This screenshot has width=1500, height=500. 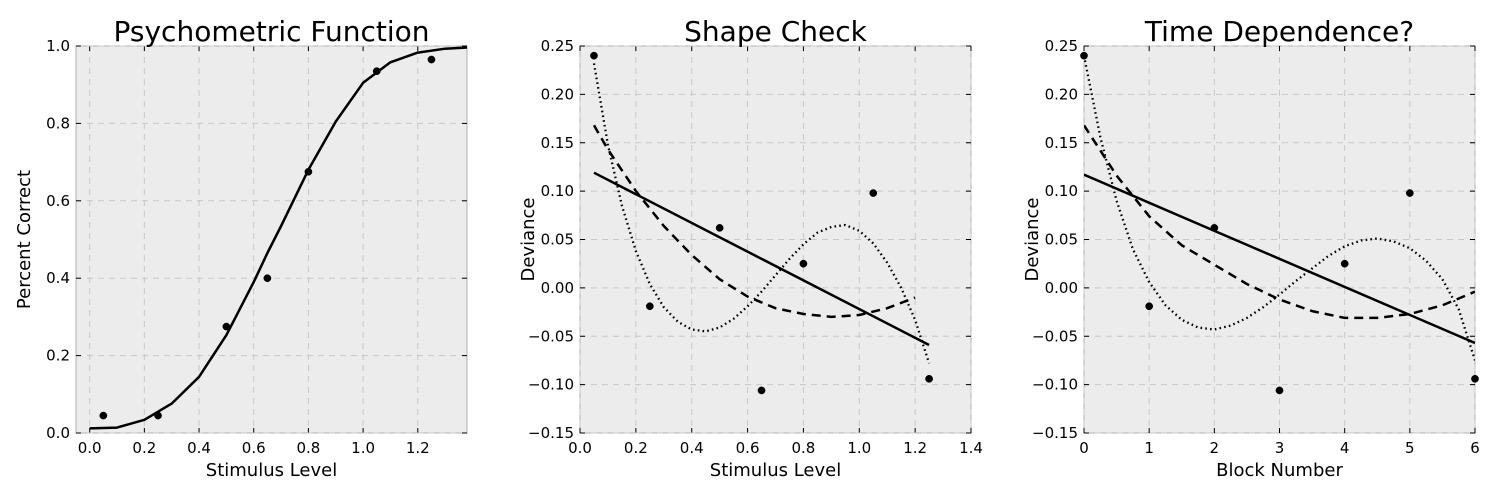 What do you see at coordinates (1084, 448) in the screenshot?
I see `x-tick-label: 0` at bounding box center [1084, 448].